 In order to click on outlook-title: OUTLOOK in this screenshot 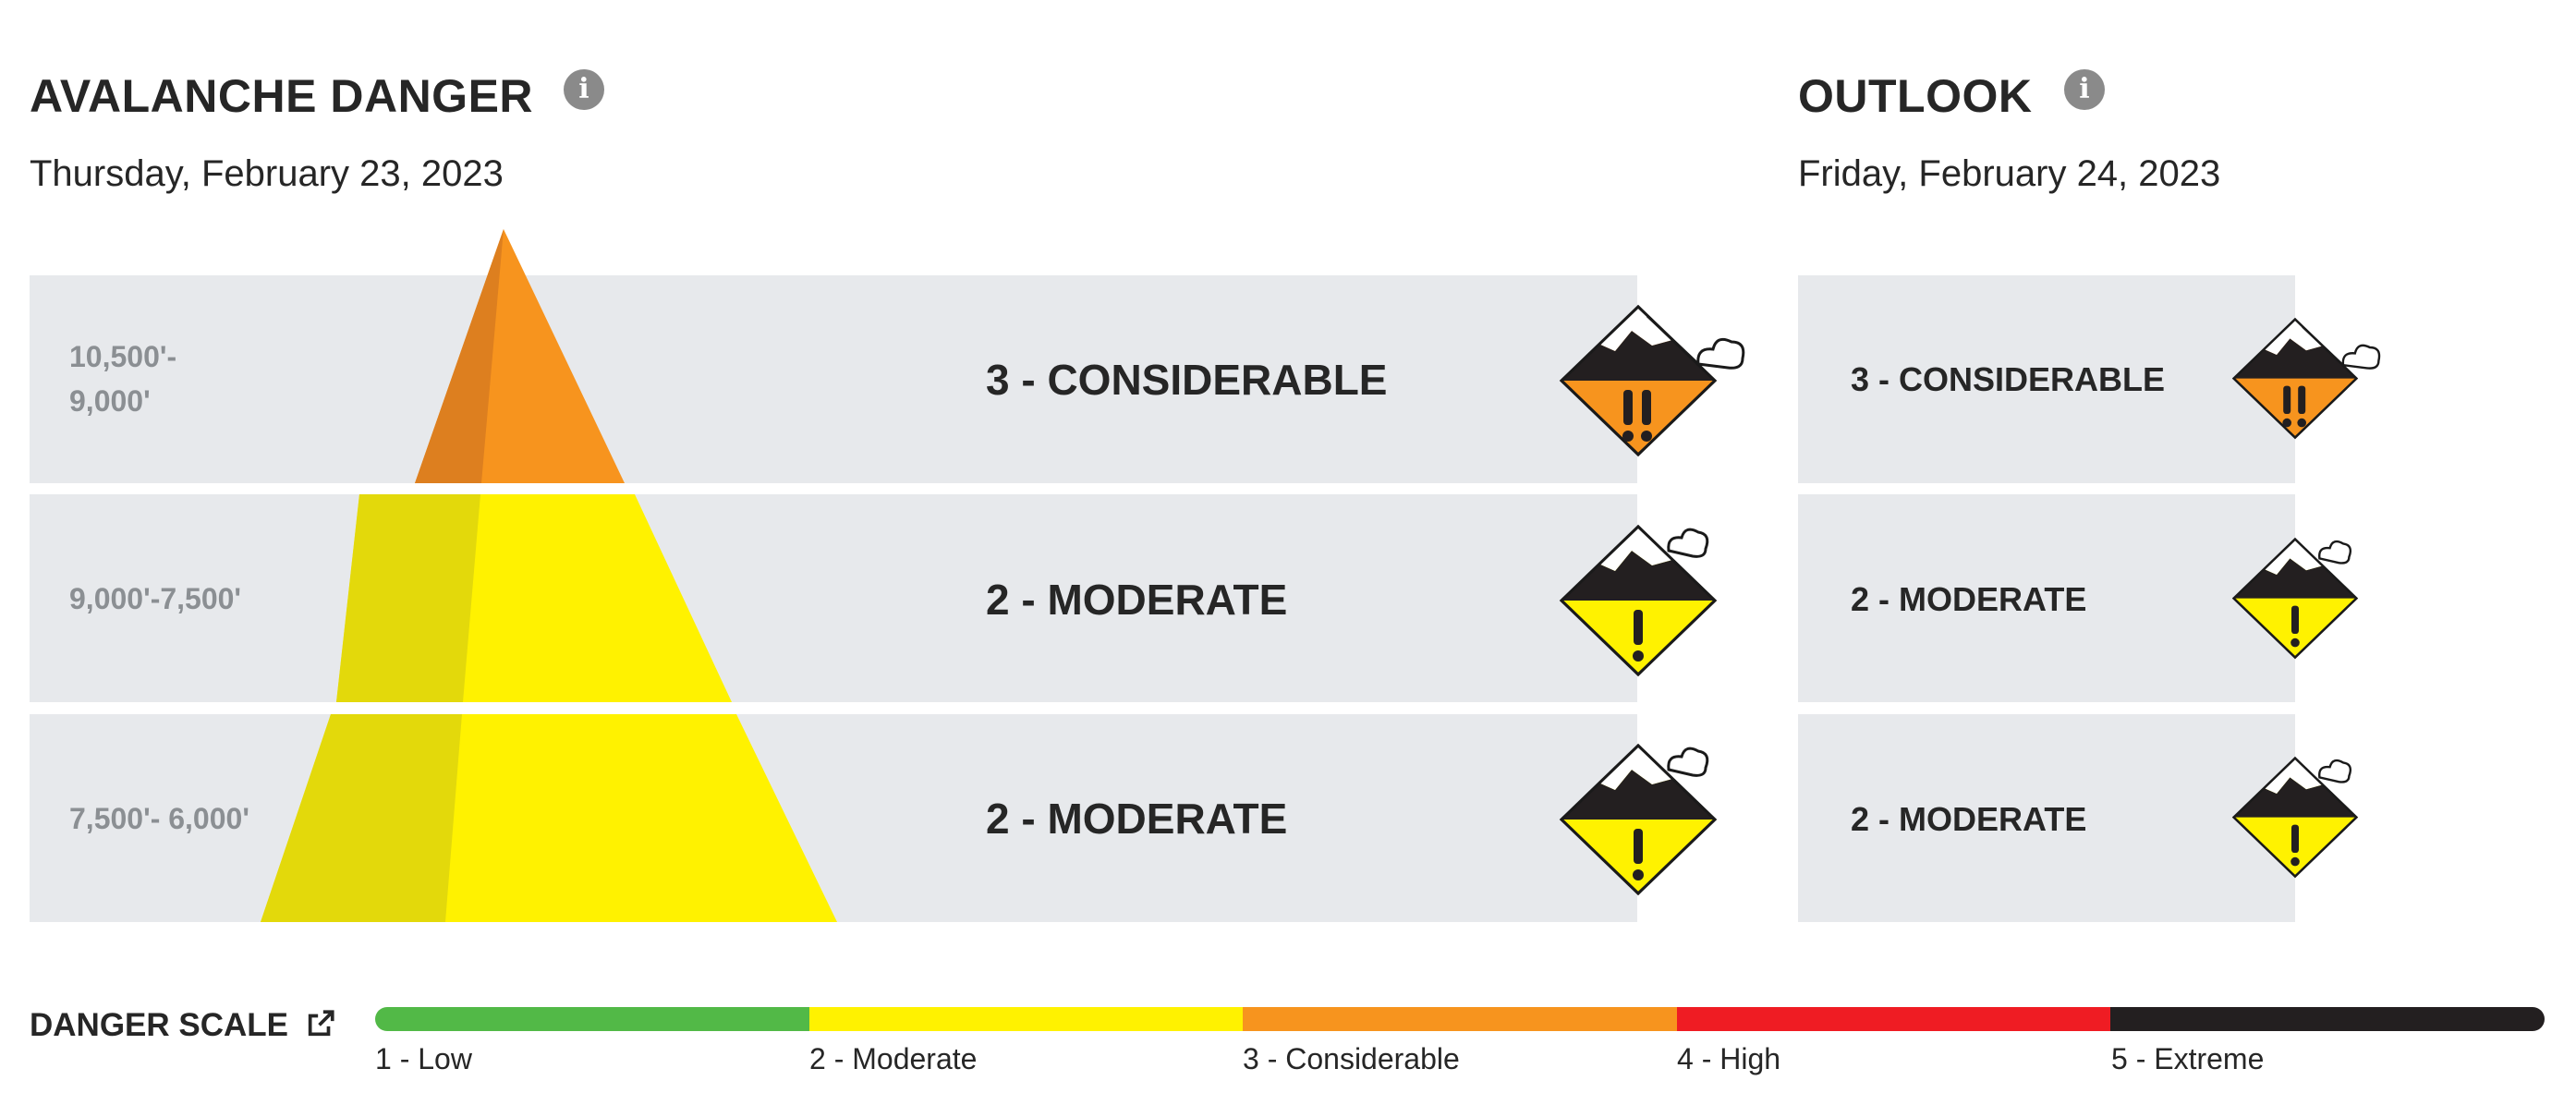, I will do `click(1915, 96)`.